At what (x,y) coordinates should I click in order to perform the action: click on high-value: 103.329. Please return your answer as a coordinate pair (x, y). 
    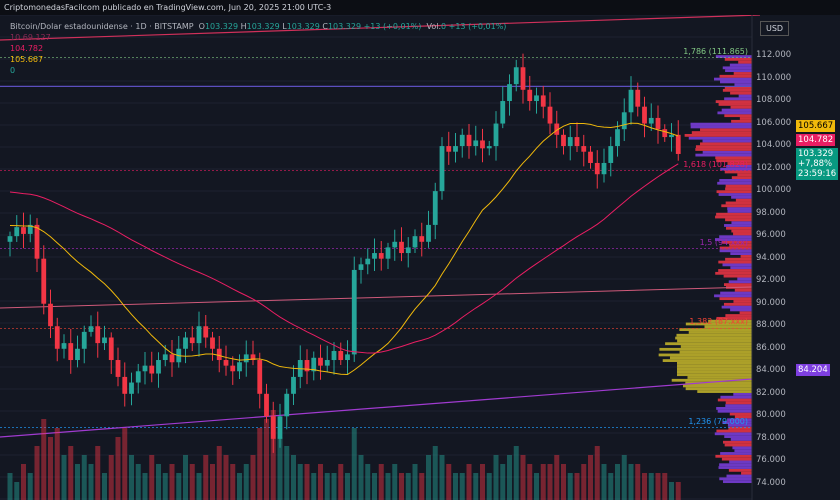
    Looking at the image, I should click on (263, 26).